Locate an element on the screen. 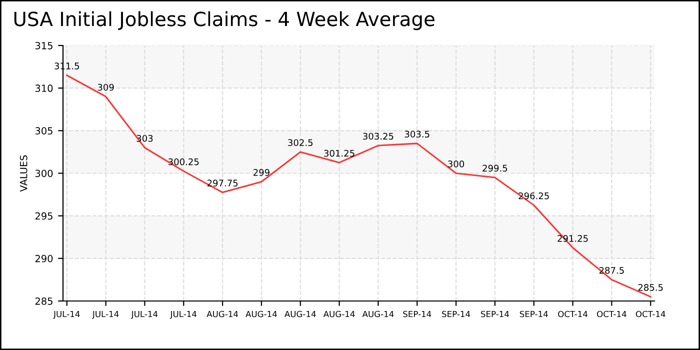  y-tick-label: 295 is located at coordinates (43, 216).